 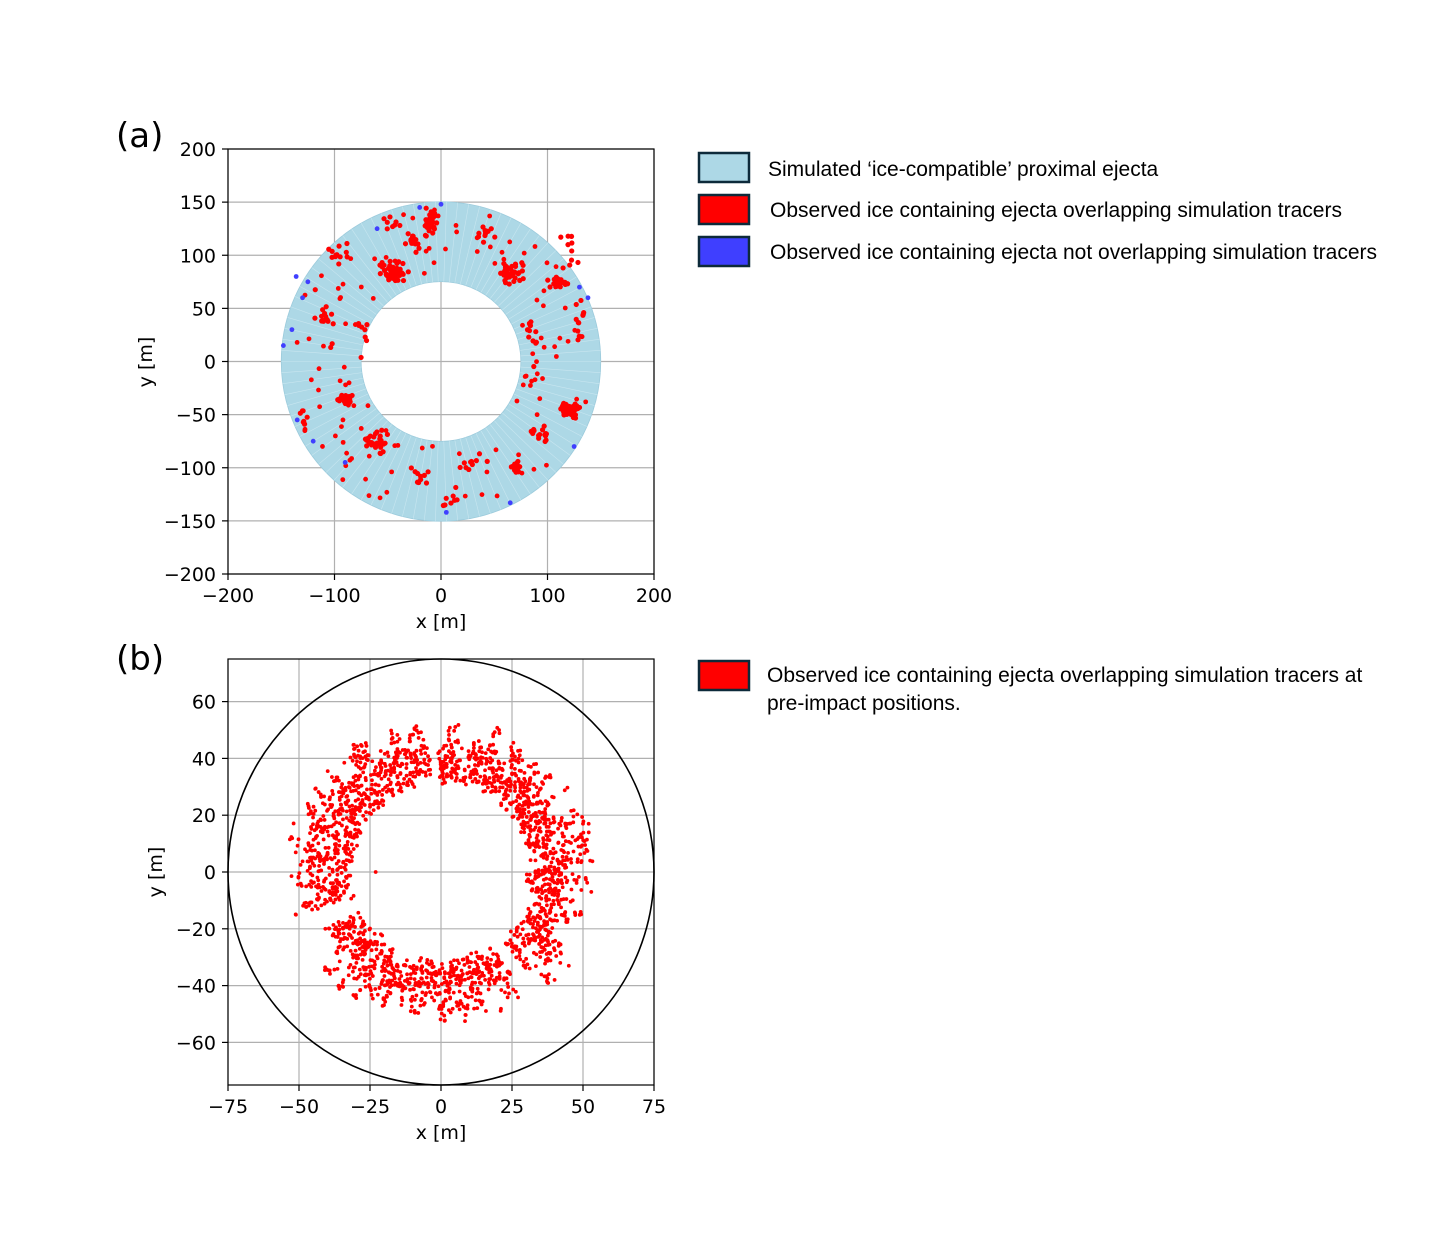 I want to click on legend-swatch-not-overlapping, so click(x=724, y=251).